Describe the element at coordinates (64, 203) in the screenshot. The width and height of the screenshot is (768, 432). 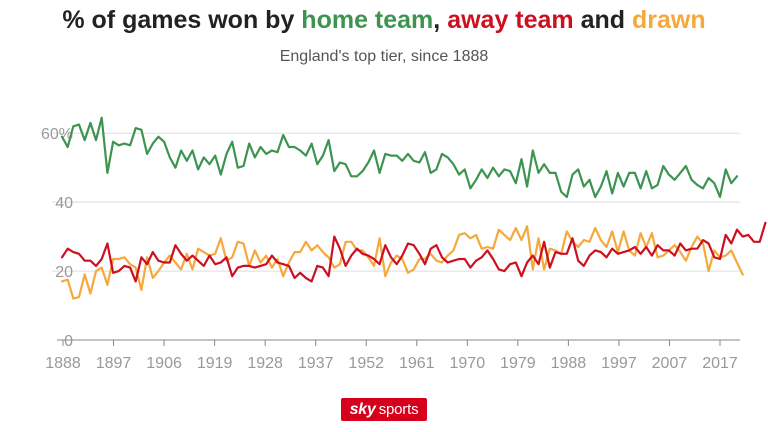
I see `y-tick-label: 40` at that location.